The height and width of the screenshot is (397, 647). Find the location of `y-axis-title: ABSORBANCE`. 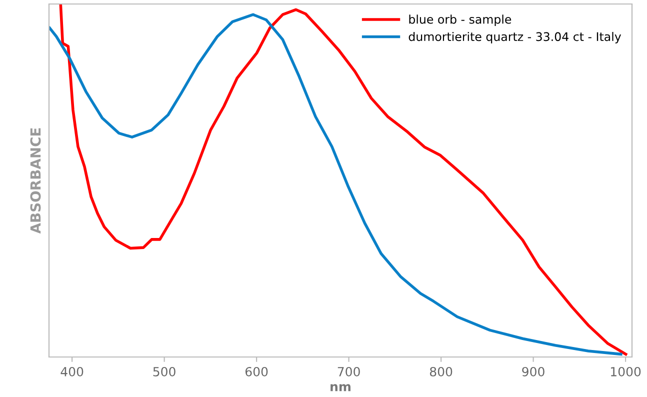

y-axis-title: ABSORBANCE is located at coordinates (35, 181).